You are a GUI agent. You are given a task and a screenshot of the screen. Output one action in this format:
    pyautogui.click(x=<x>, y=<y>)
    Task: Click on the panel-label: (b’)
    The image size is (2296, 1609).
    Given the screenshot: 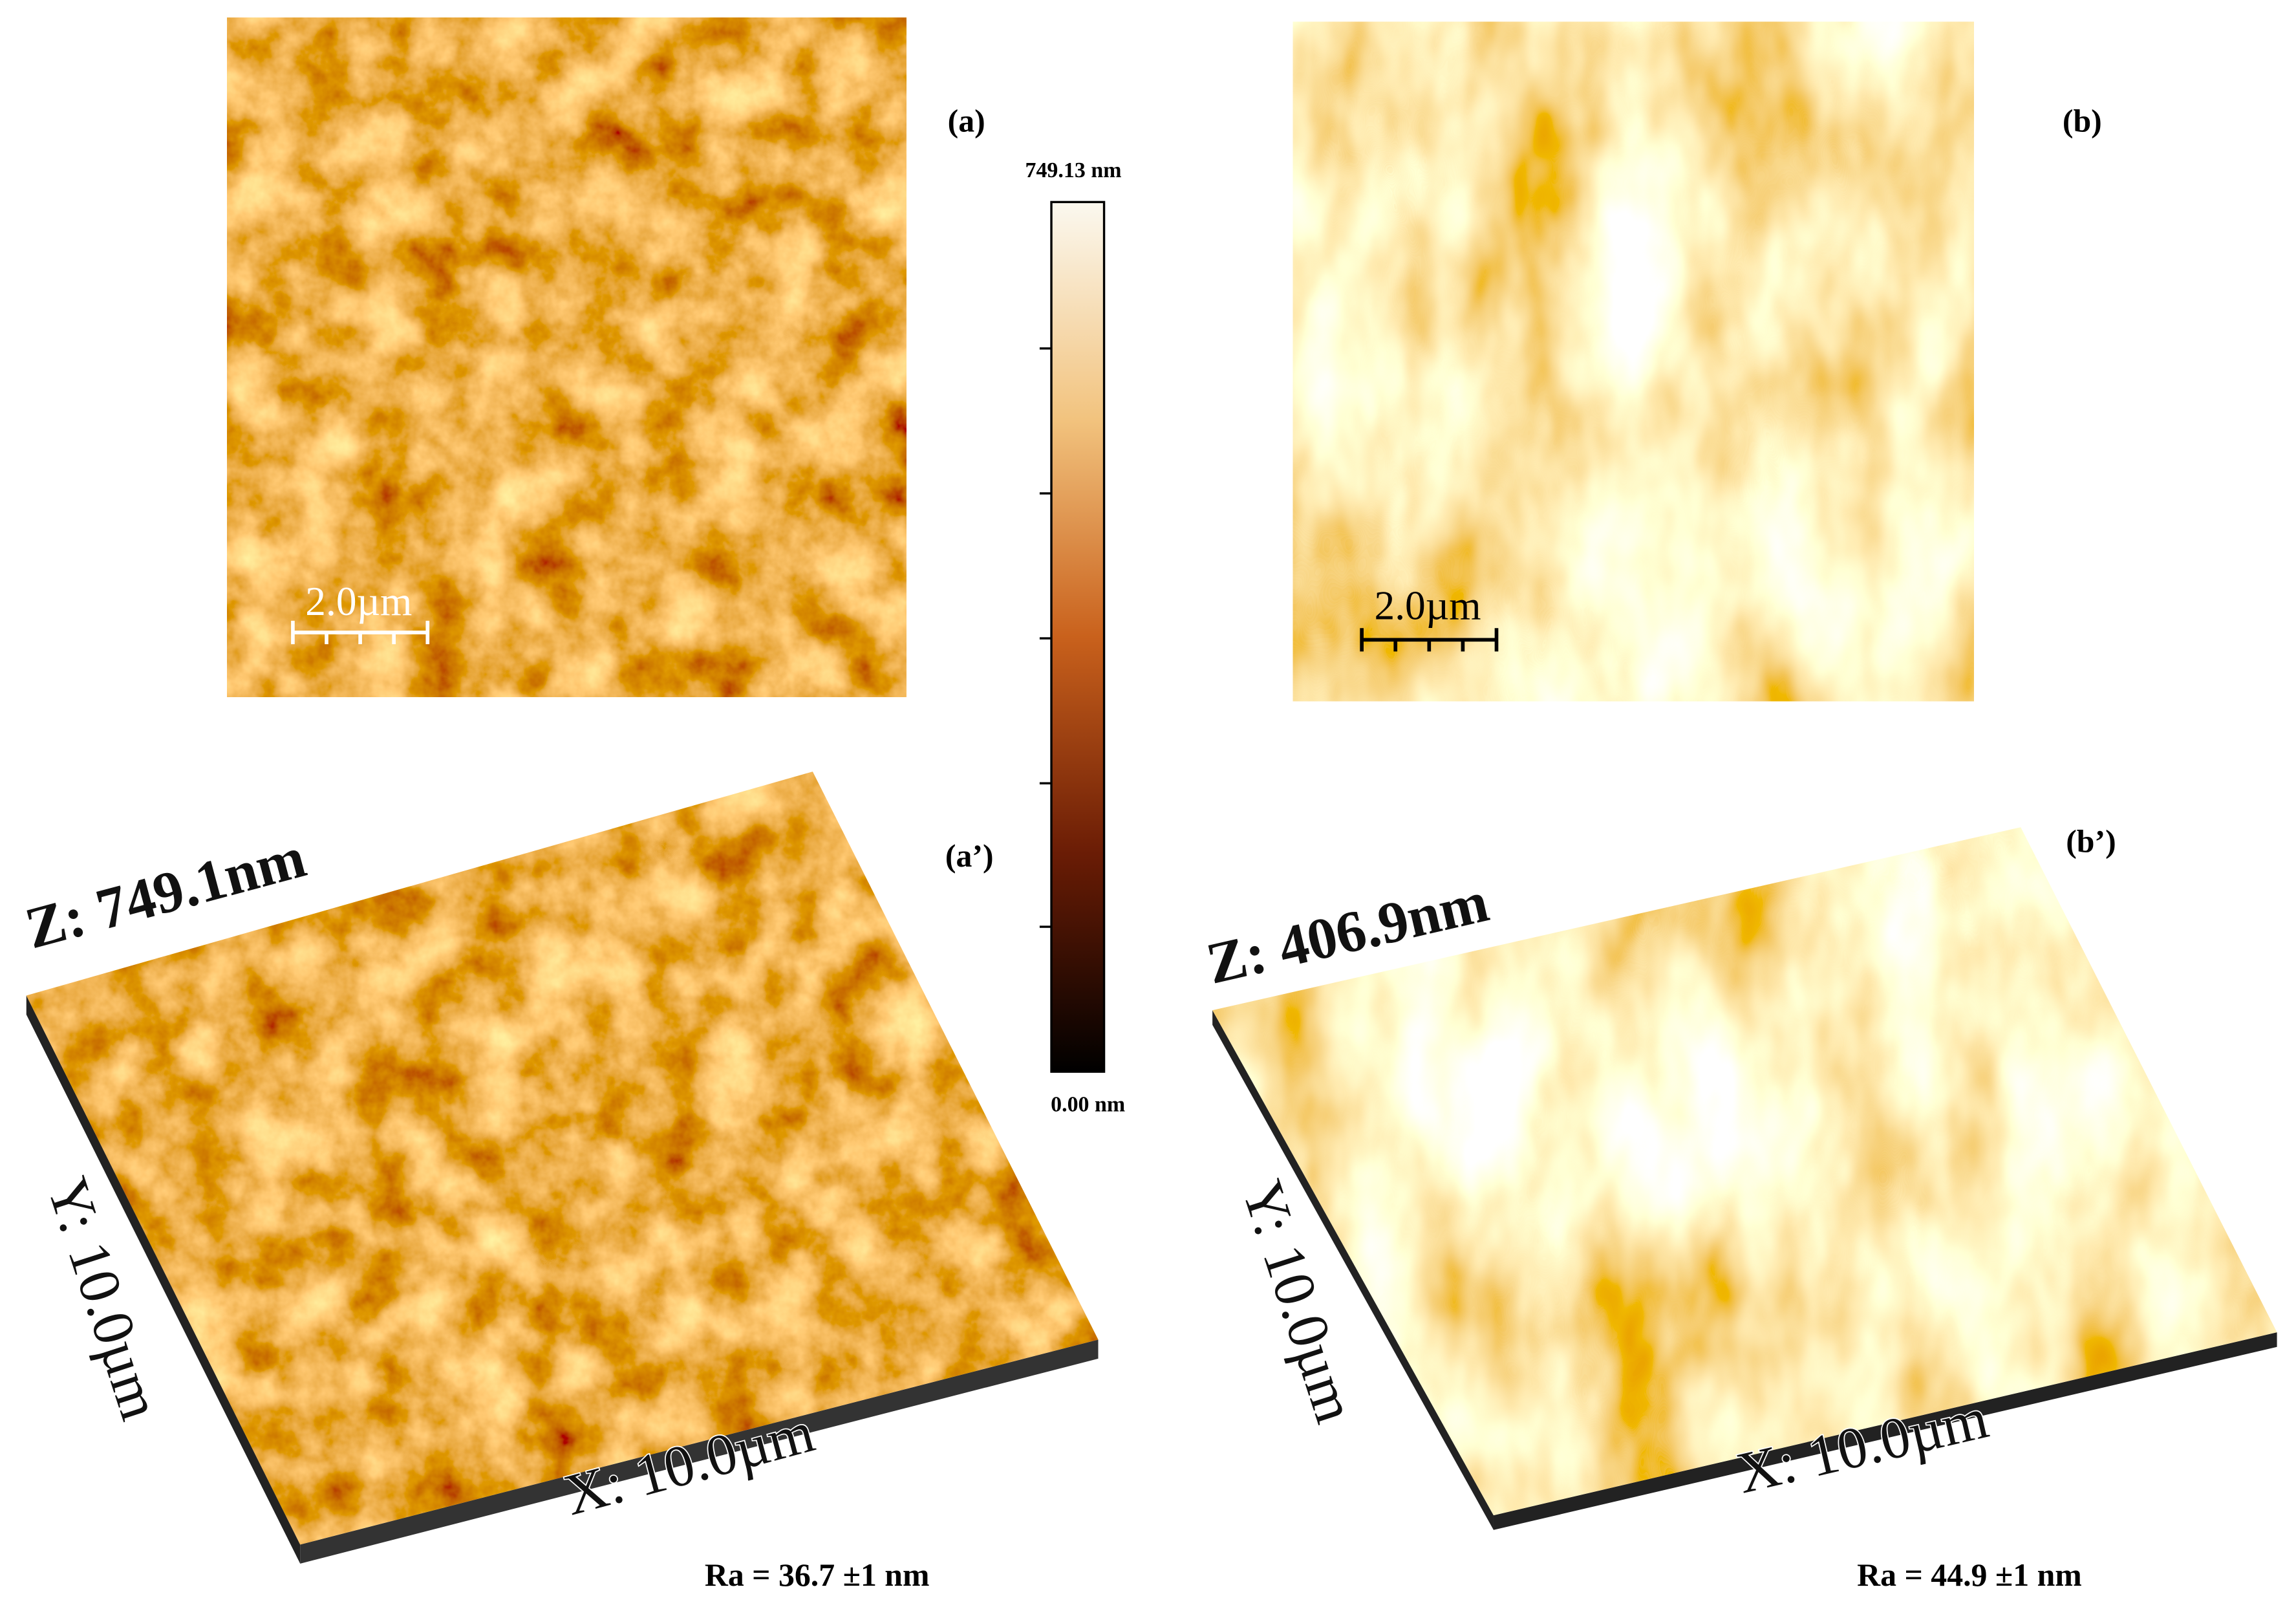 What is the action you would take?
    pyautogui.click(x=2091, y=841)
    